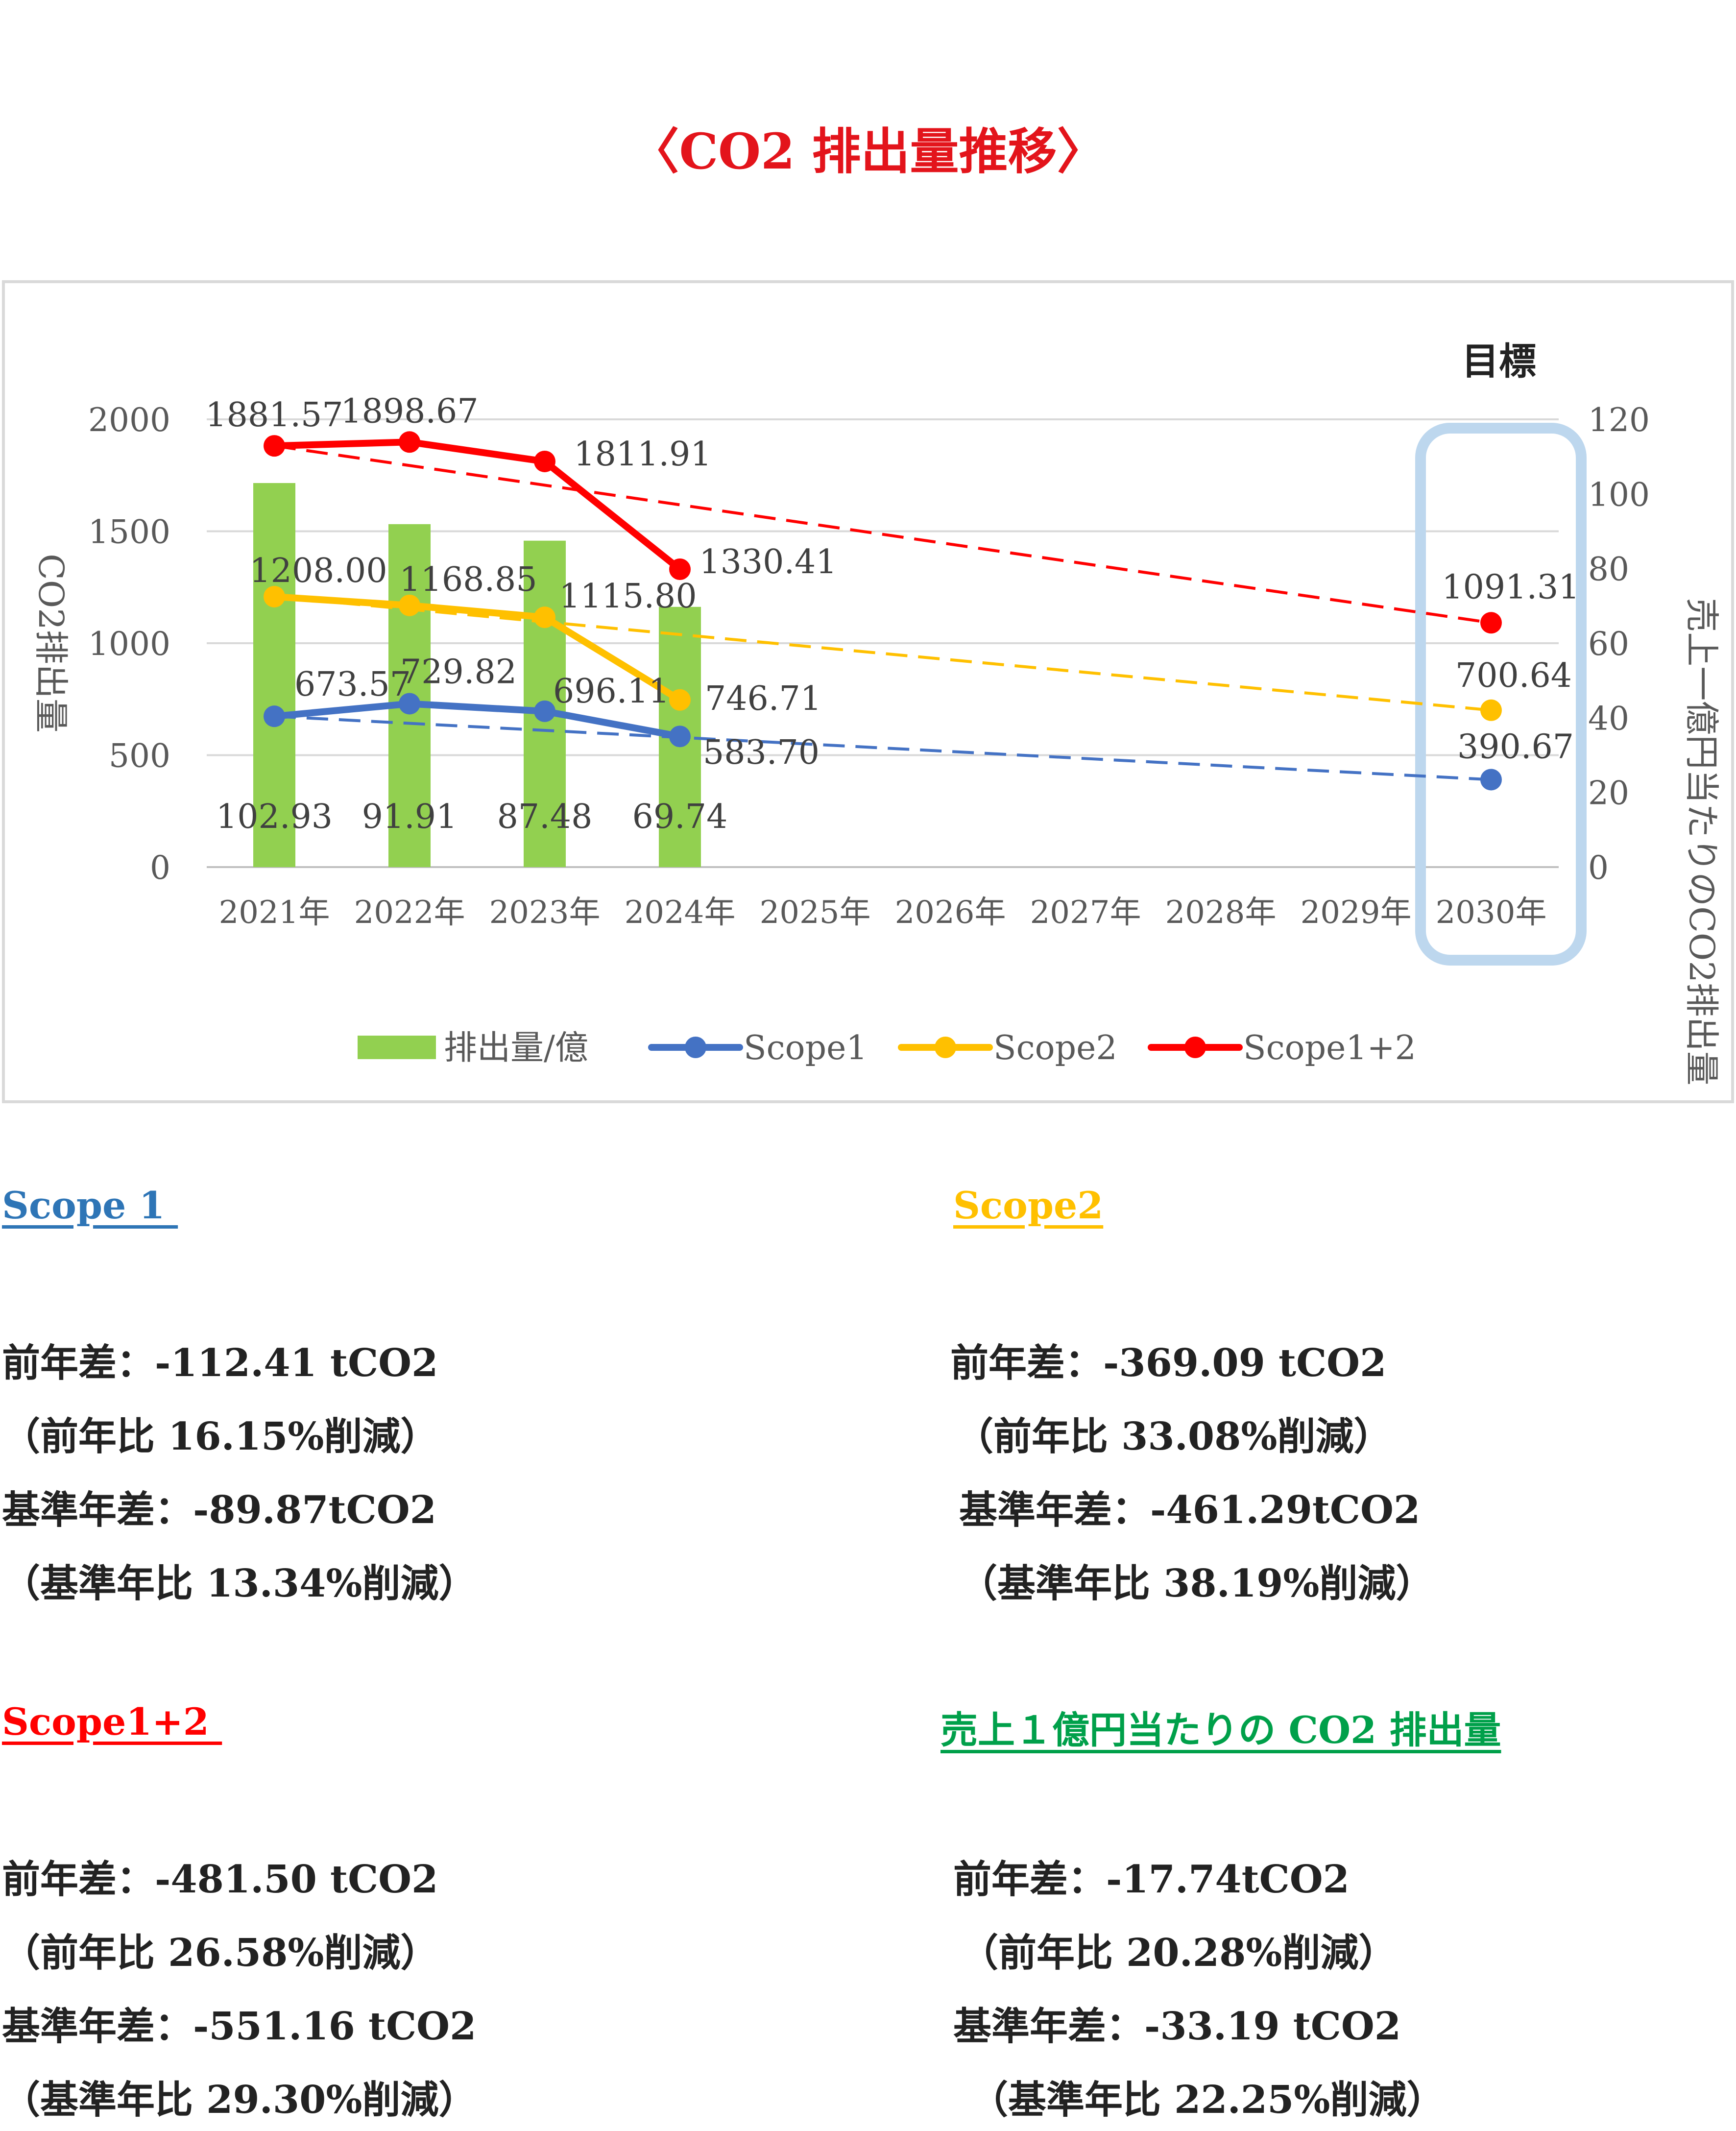 This screenshot has height=2131, width=1736. I want to click on scope1-line-4: （基準年比 13.34%削減）, so click(240, 1583).